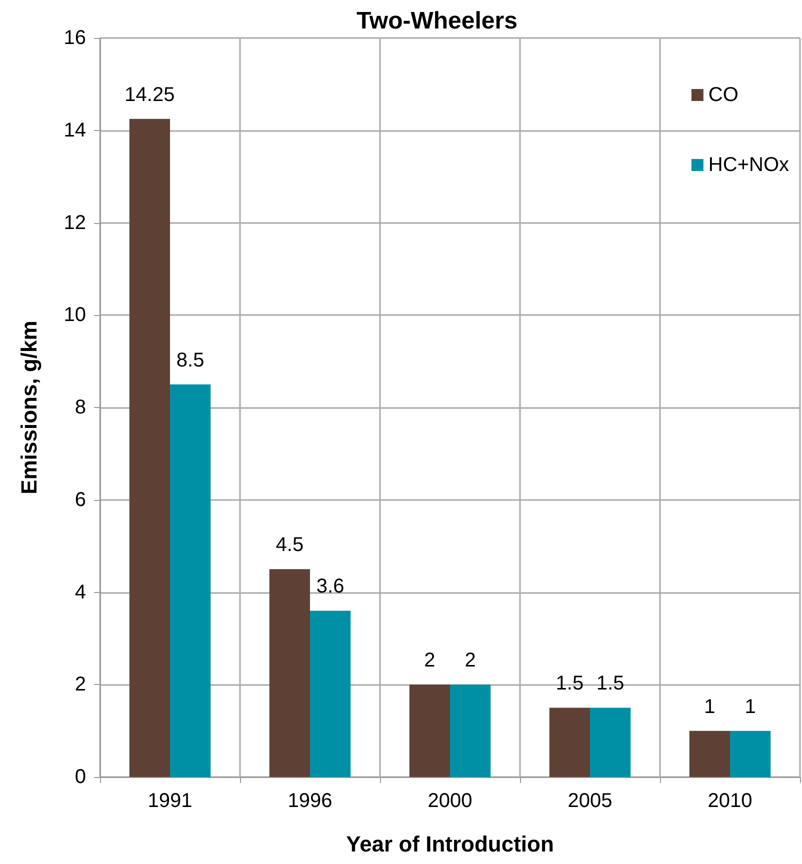 This screenshot has height=864, width=802. Describe the element at coordinates (75, 130) in the screenshot. I see `y-tick-label: 14` at that location.